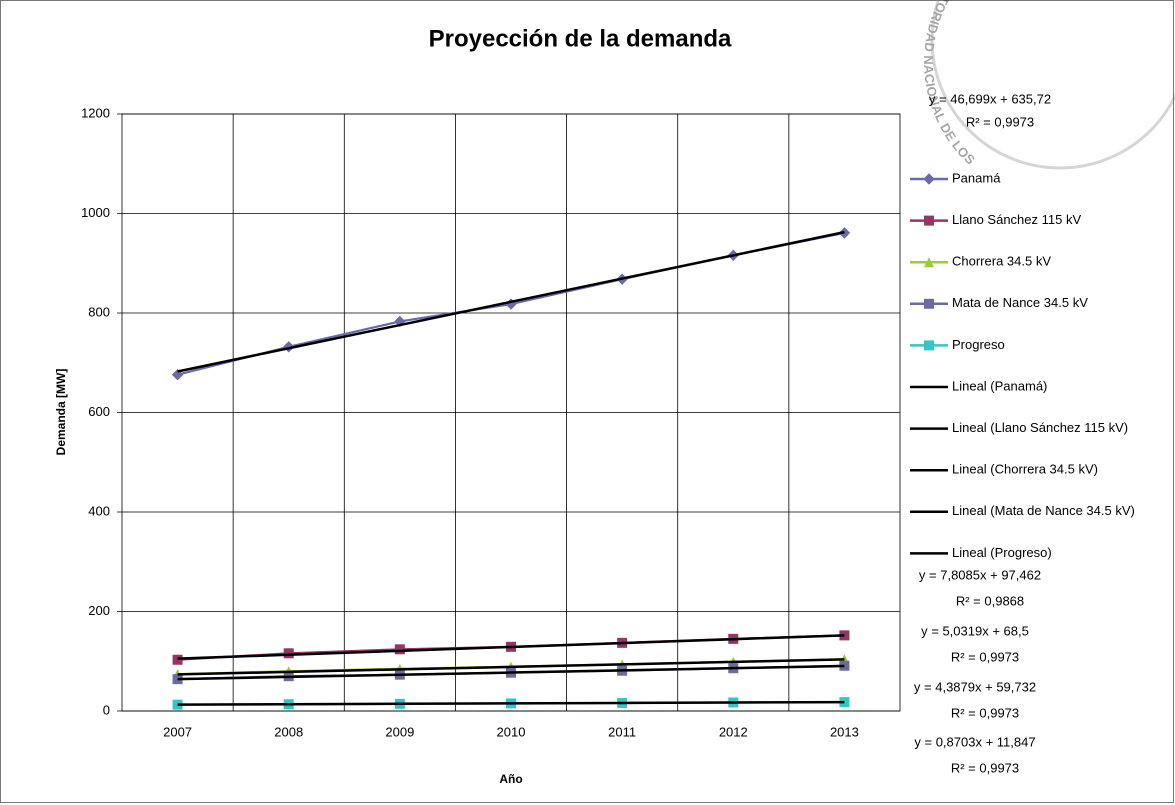  What do you see at coordinates (580, 38) in the screenshot?
I see `chart-title: Proyección de la demanda` at bounding box center [580, 38].